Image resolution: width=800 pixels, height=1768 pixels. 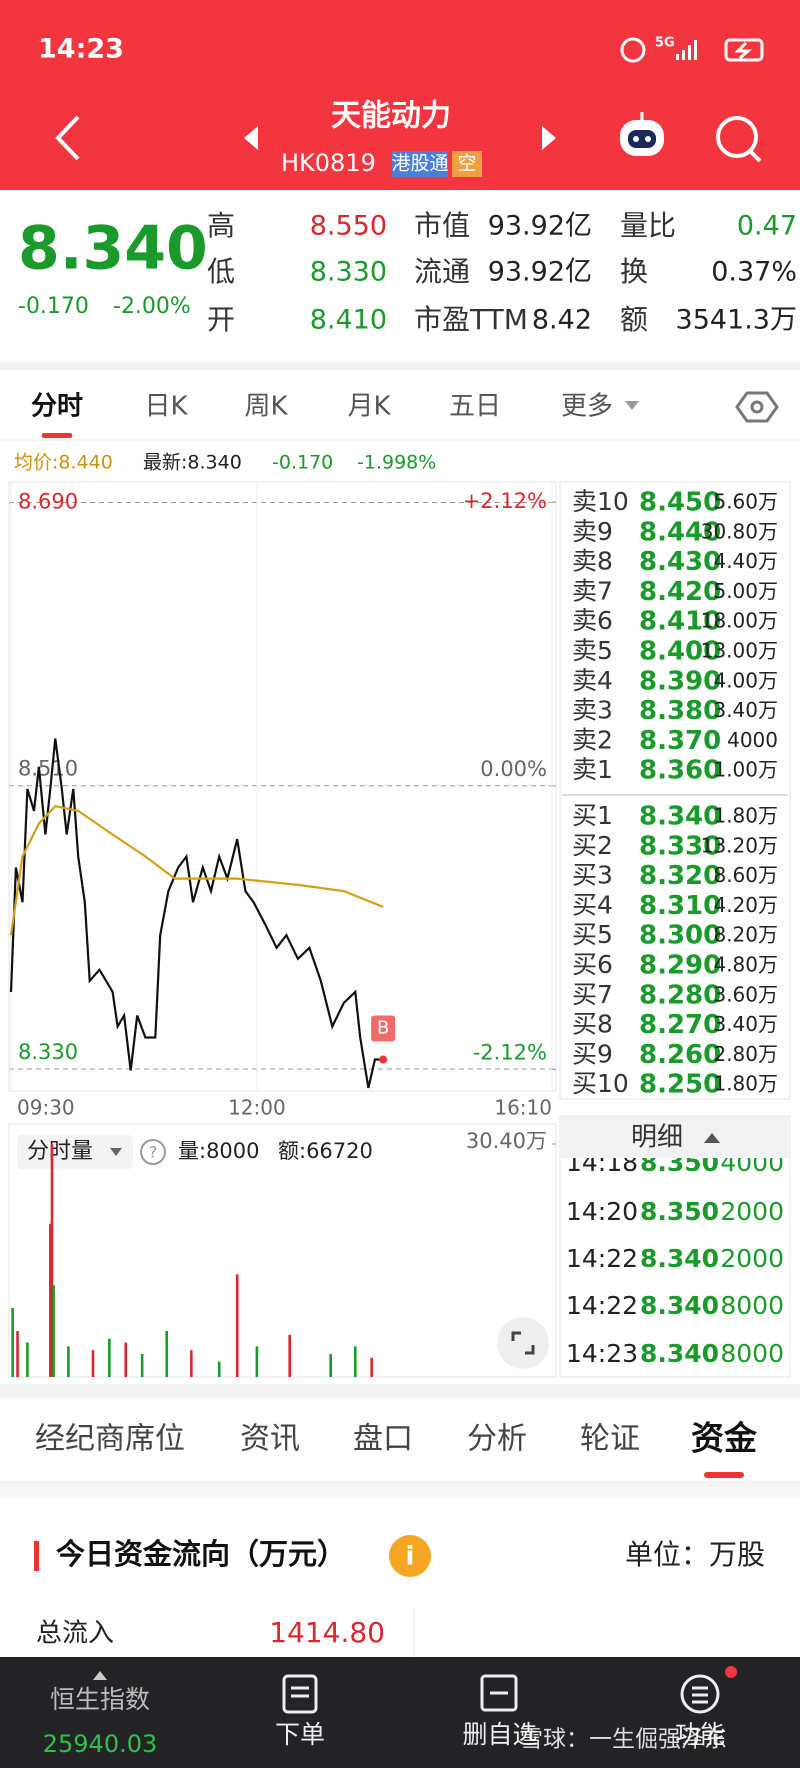 I want to click on chart-info: -0.170, so click(x=302, y=463).